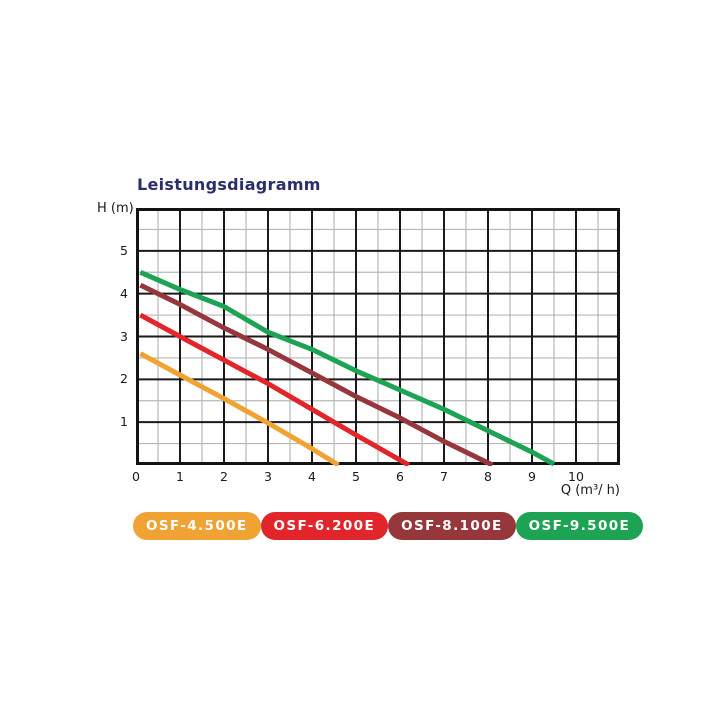 This screenshot has width=720, height=720. Describe the element at coordinates (124, 422) in the screenshot. I see `y-tick-label: 1` at that location.